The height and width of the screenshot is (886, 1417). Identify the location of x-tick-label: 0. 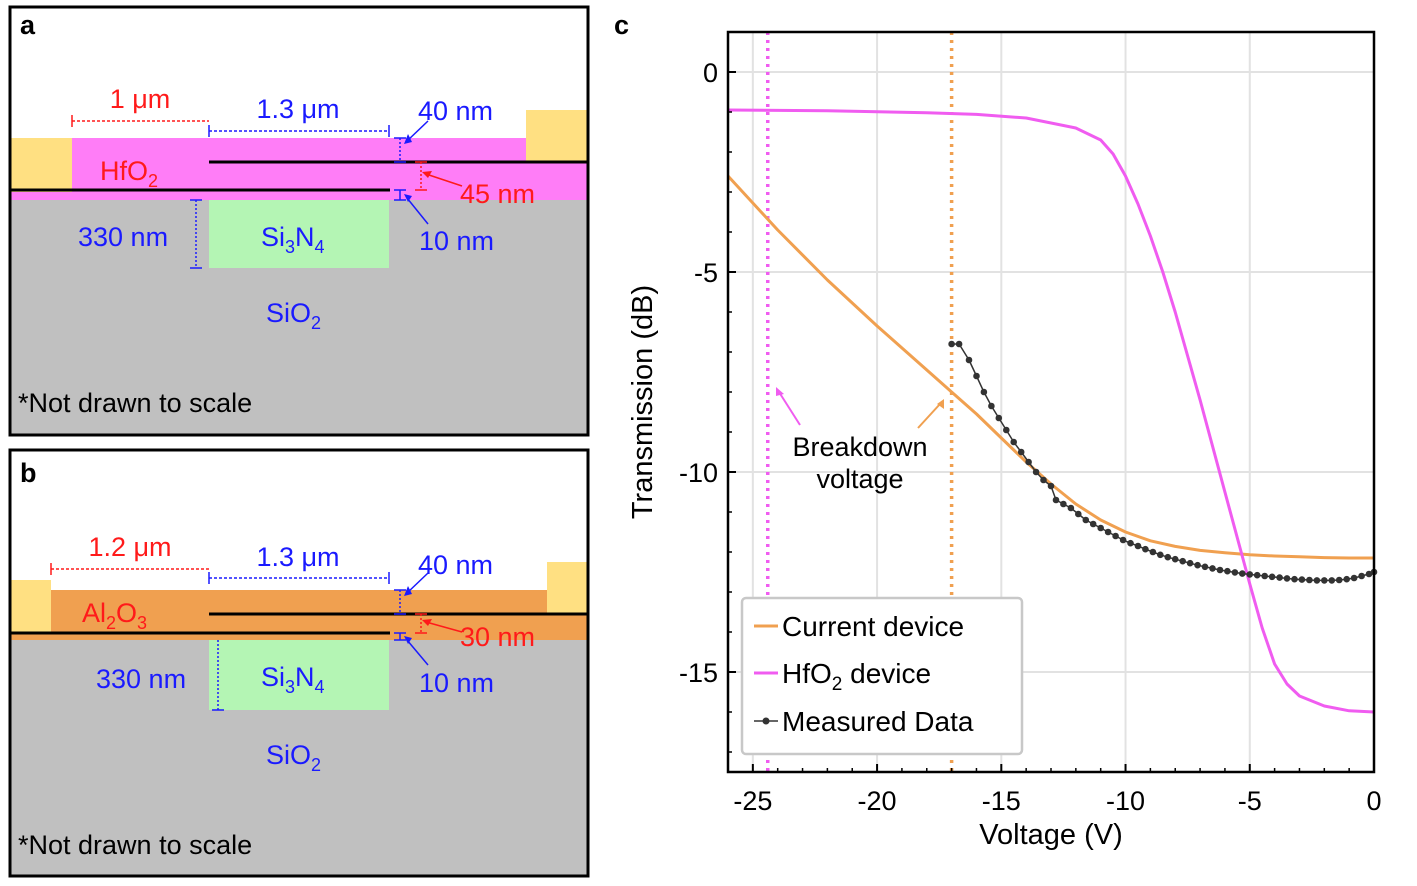
(1373, 801).